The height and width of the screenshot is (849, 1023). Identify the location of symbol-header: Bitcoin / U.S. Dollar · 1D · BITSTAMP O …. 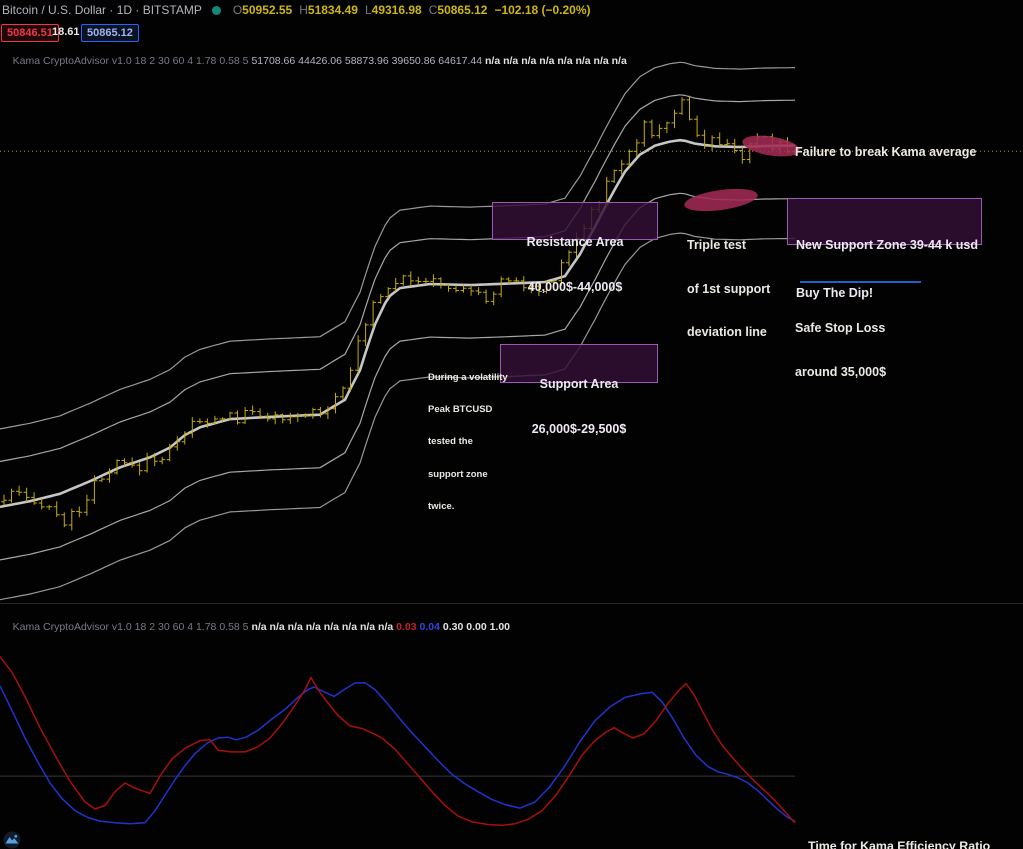
(296, 10).